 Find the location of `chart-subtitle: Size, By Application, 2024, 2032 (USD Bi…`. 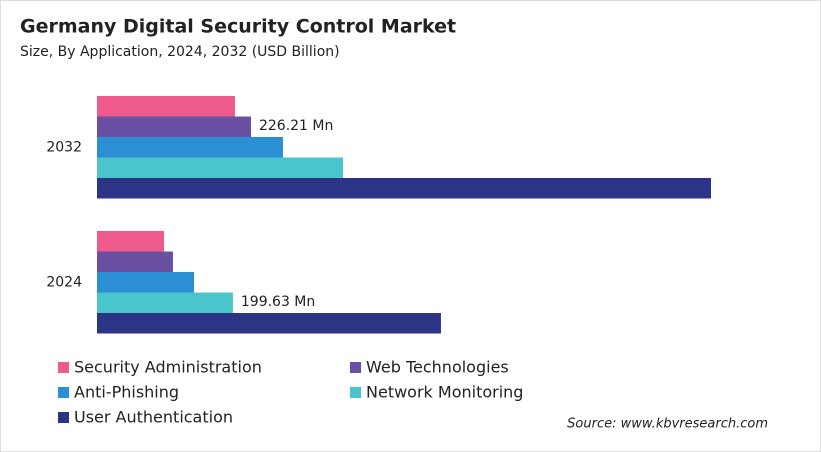

chart-subtitle: Size, By Application, 2024, 2032 (USD Bi… is located at coordinates (180, 52).